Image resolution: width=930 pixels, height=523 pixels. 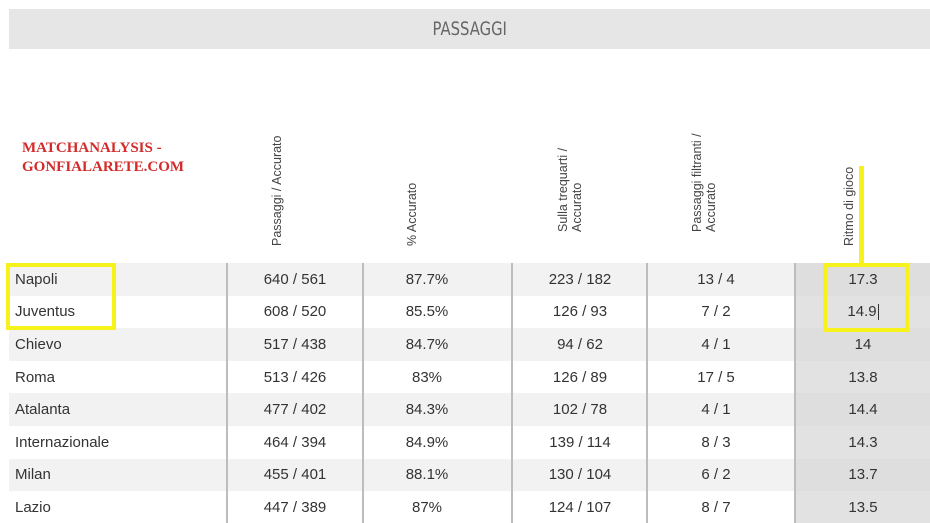 What do you see at coordinates (61, 296) in the screenshot?
I see `highlight-box-teams` at bounding box center [61, 296].